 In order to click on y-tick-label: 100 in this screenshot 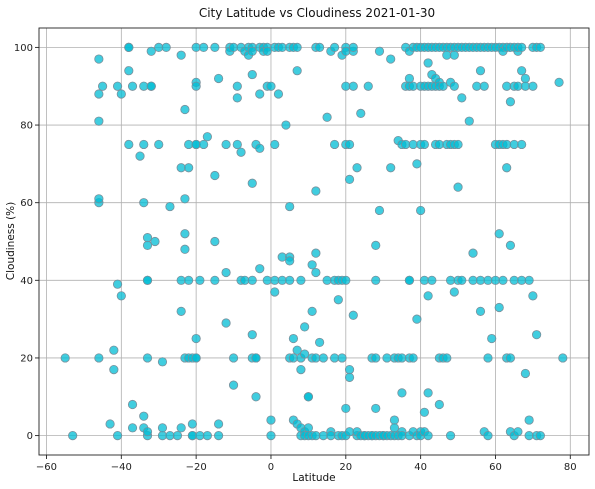, I will do `click(23, 48)`.